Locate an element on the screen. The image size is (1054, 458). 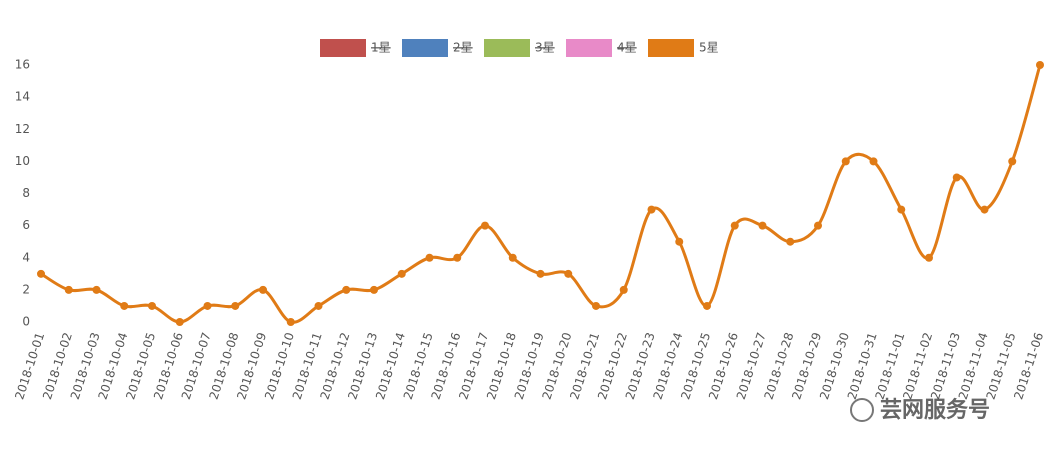
x-tick-label: 2018-11-06 is located at coordinates (1028, 366).